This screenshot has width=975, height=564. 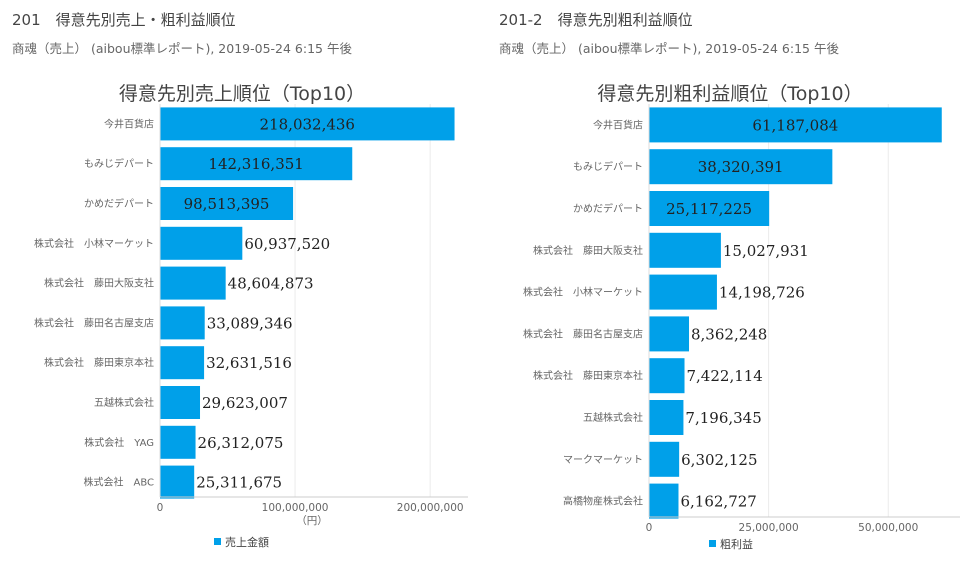 I want to click on data-label: 48,604,873, so click(x=271, y=284).